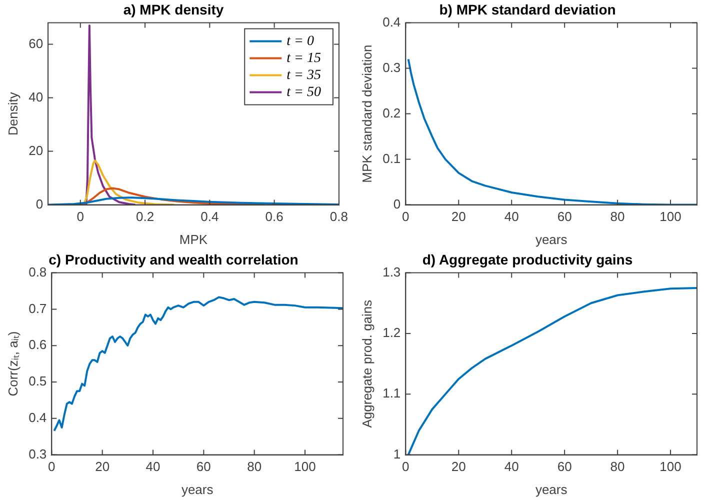 The height and width of the screenshot is (500, 707). I want to click on y-axis-title: MPK standard deviation, so click(366, 113).